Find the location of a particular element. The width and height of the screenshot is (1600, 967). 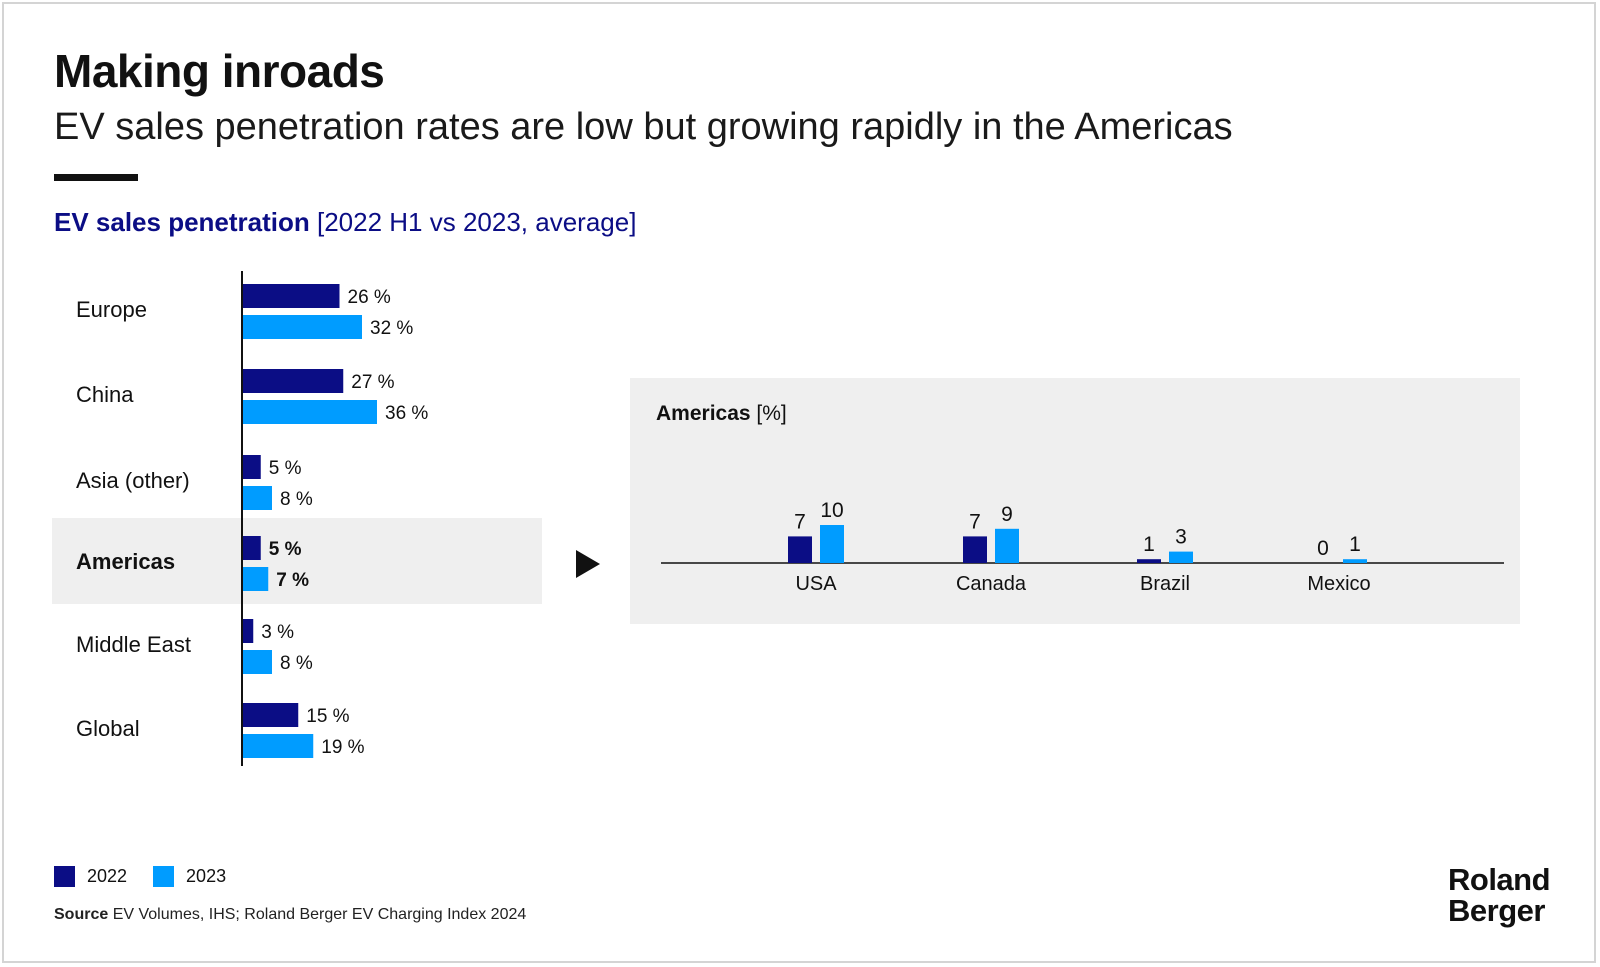

tick-label-brazil: Brazil is located at coordinates (1165, 584).